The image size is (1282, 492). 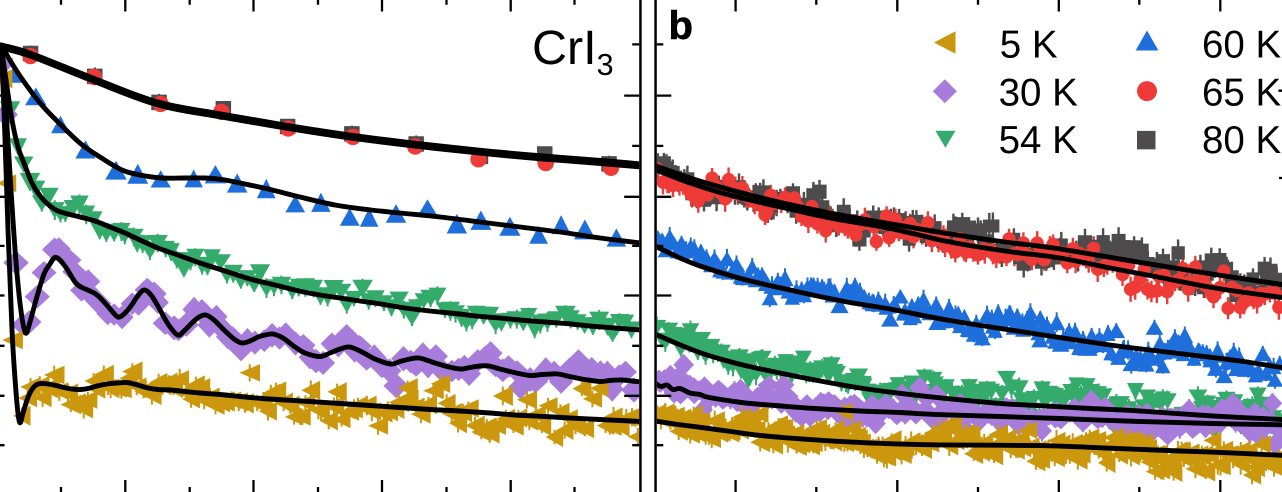 What do you see at coordinates (1242, 140) in the screenshot?
I see `svg-text: 80 K` at bounding box center [1242, 140].